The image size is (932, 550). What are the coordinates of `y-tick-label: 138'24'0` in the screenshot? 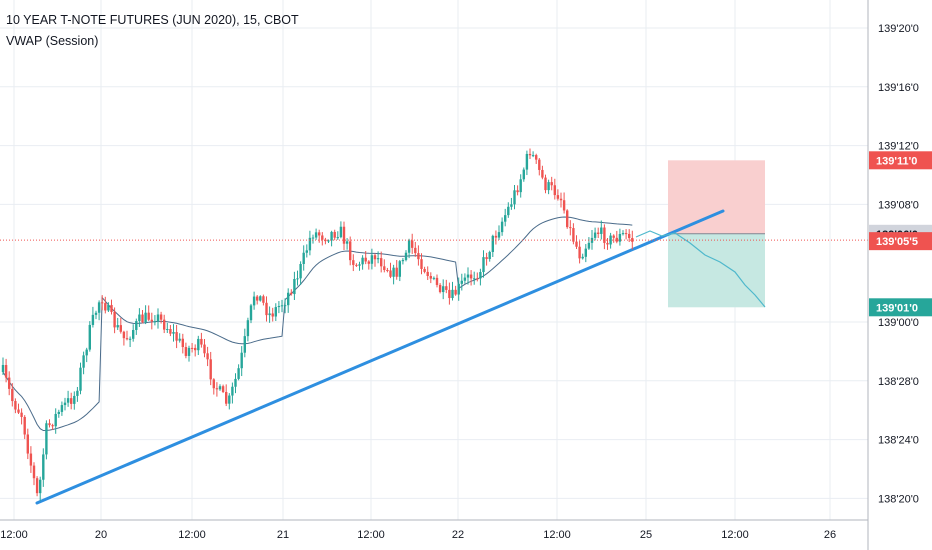 It's located at (898, 441).